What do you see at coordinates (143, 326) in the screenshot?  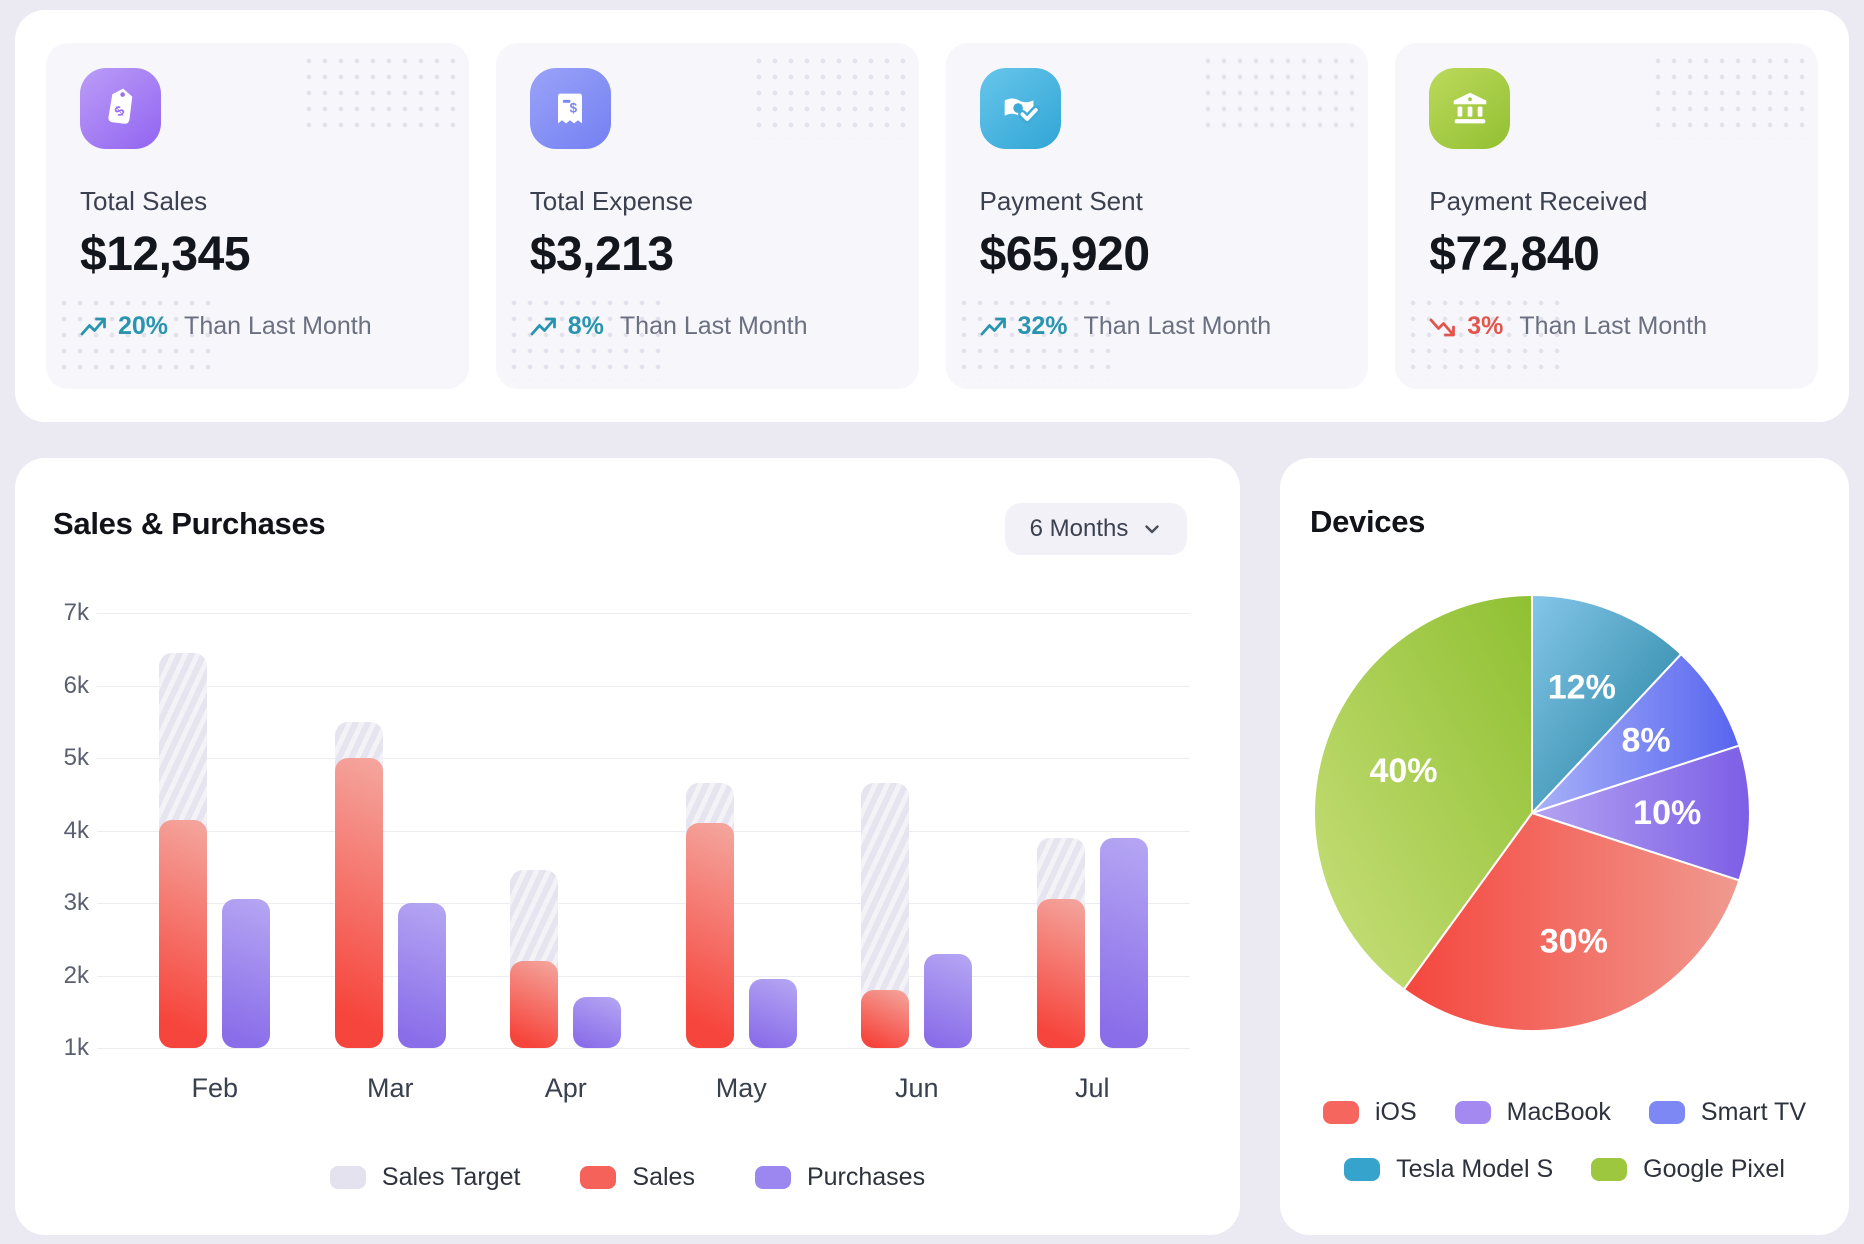 I see `trend-percent: 20%` at bounding box center [143, 326].